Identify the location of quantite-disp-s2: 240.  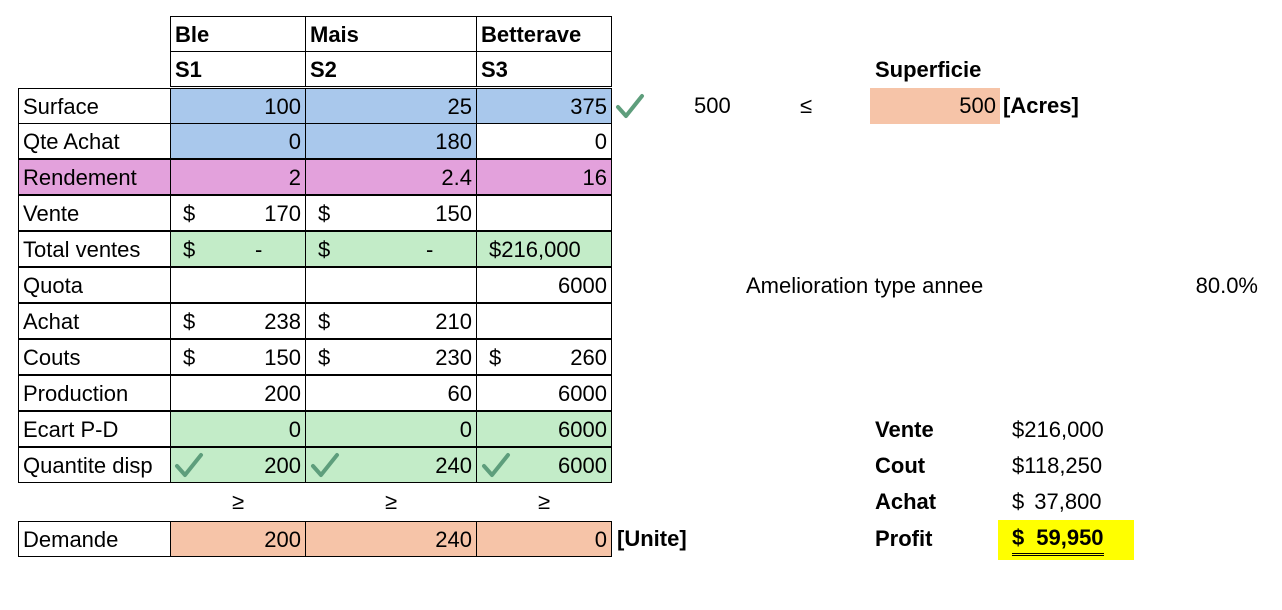
(391, 465).